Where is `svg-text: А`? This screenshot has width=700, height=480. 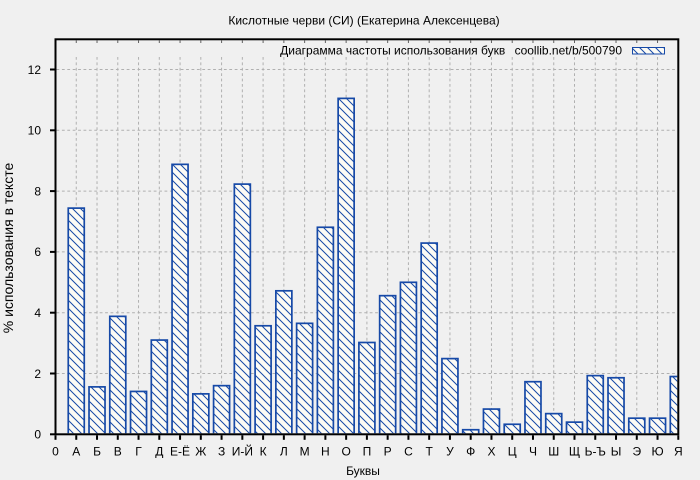 svg-text: А is located at coordinates (76, 452).